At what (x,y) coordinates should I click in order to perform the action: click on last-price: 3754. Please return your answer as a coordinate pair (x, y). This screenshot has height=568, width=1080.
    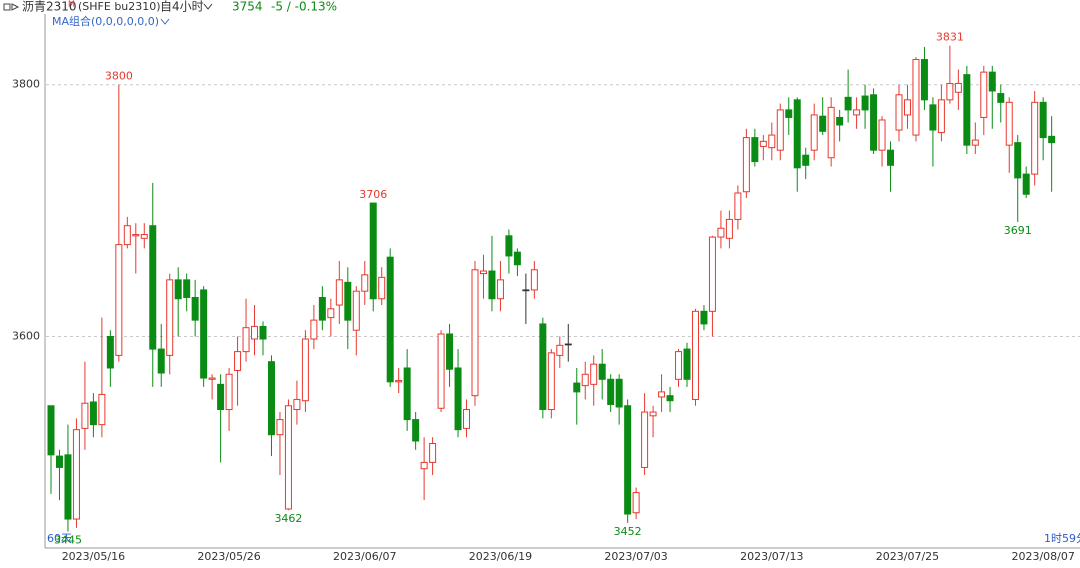
    Looking at the image, I should click on (247, 7).